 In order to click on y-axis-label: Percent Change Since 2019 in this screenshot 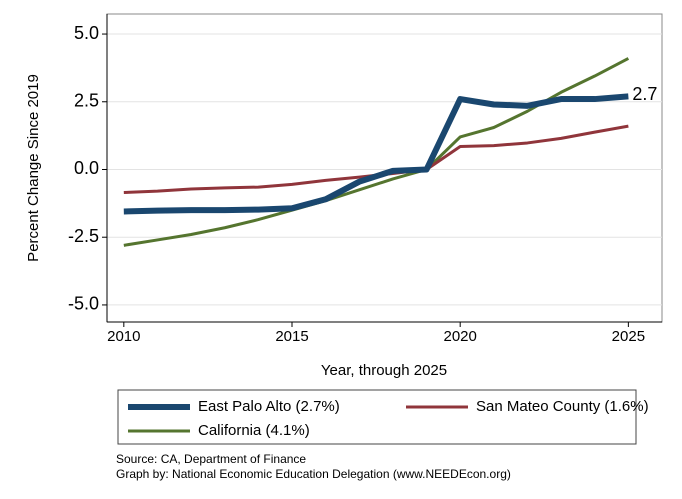, I will do `click(33, 168)`.